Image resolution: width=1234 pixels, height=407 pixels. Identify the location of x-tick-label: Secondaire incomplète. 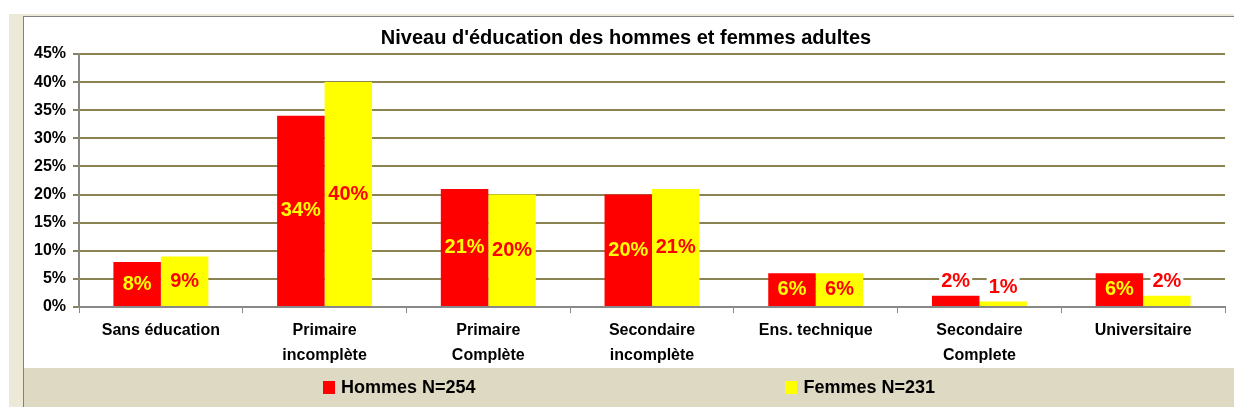
(652, 341).